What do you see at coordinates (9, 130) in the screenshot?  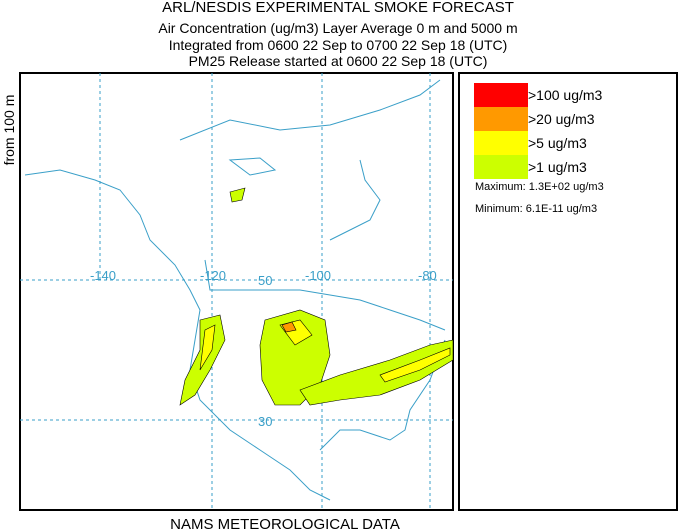 I see `side-label: from 100 m` at bounding box center [9, 130].